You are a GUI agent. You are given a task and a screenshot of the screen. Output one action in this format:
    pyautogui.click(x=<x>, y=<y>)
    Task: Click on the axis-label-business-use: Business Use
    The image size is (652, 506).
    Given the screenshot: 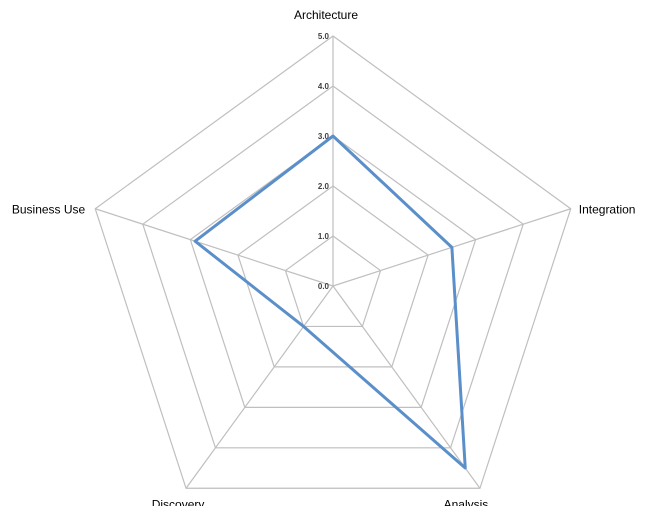 What is the action you would take?
    pyautogui.click(x=49, y=210)
    